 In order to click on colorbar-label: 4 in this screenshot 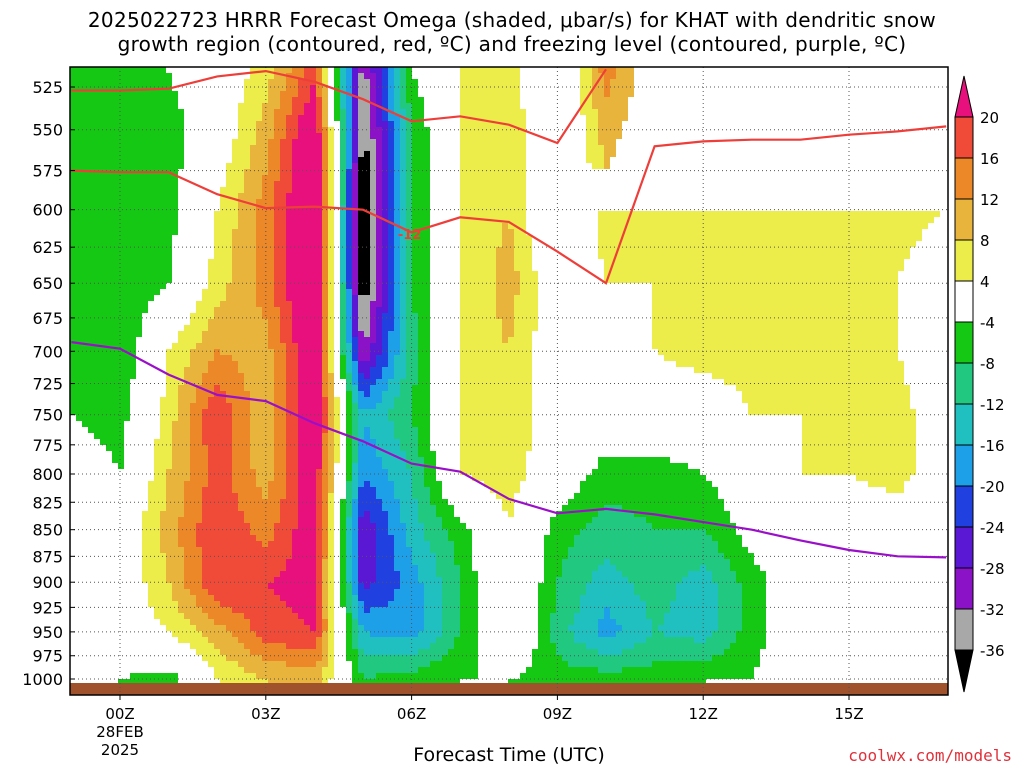, I will do `click(985, 282)`.